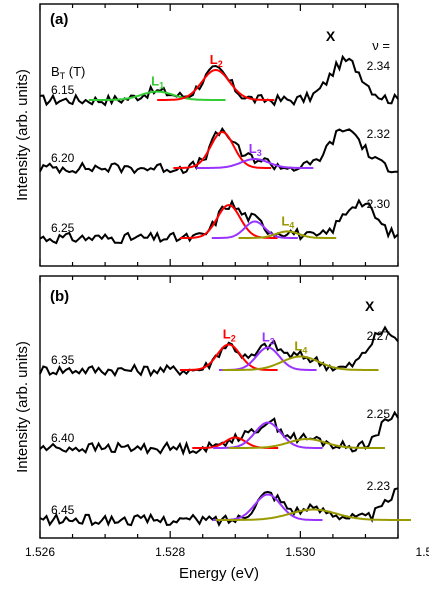 The width and height of the screenshot is (429, 589). Describe the element at coordinates (379, 134) in the screenshot. I see `nu-label: 2.32` at that location.